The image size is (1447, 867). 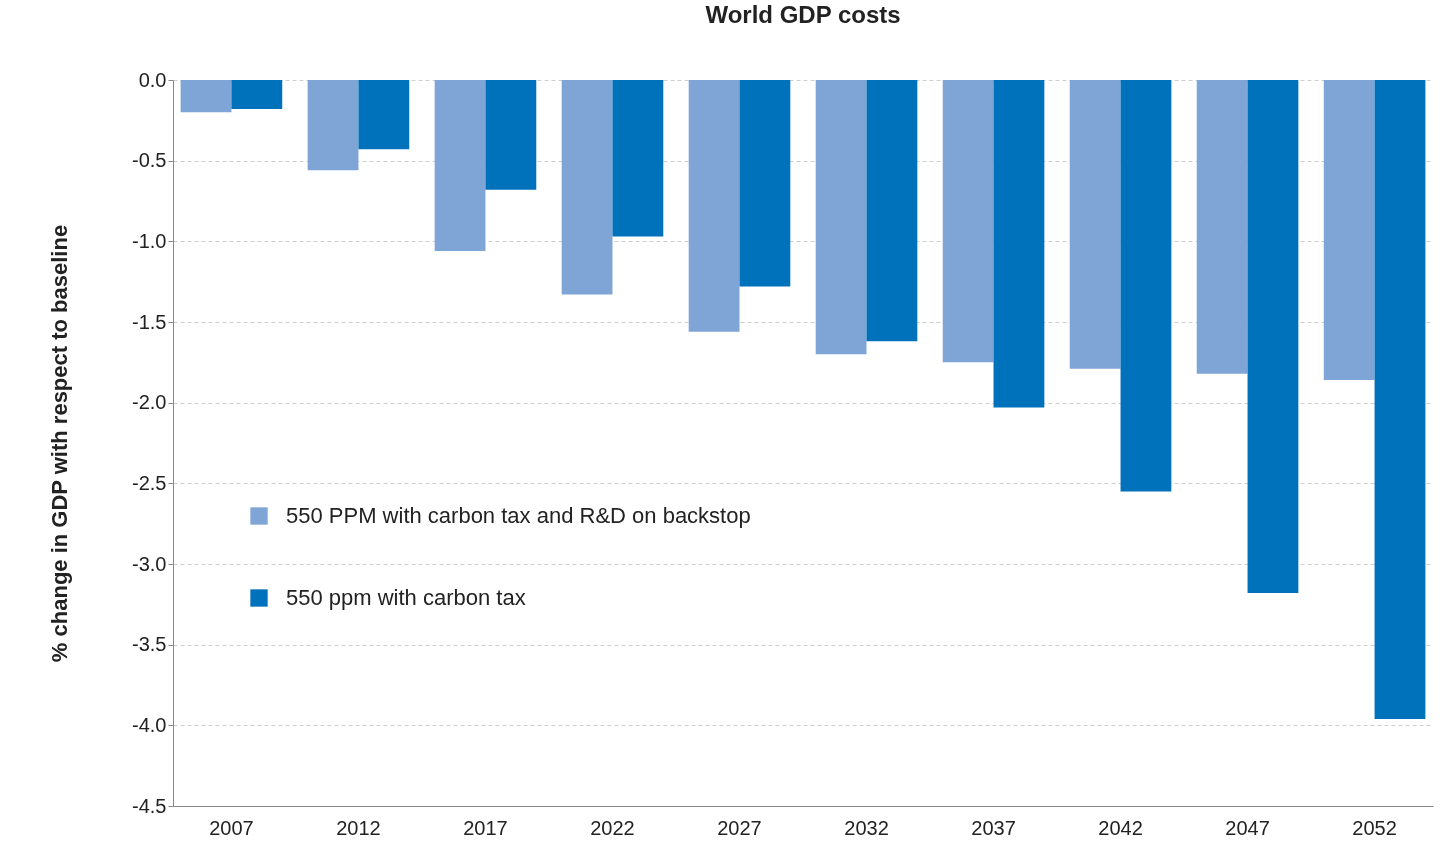 I want to click on y-tick-label: -1.0, so click(x=149, y=240).